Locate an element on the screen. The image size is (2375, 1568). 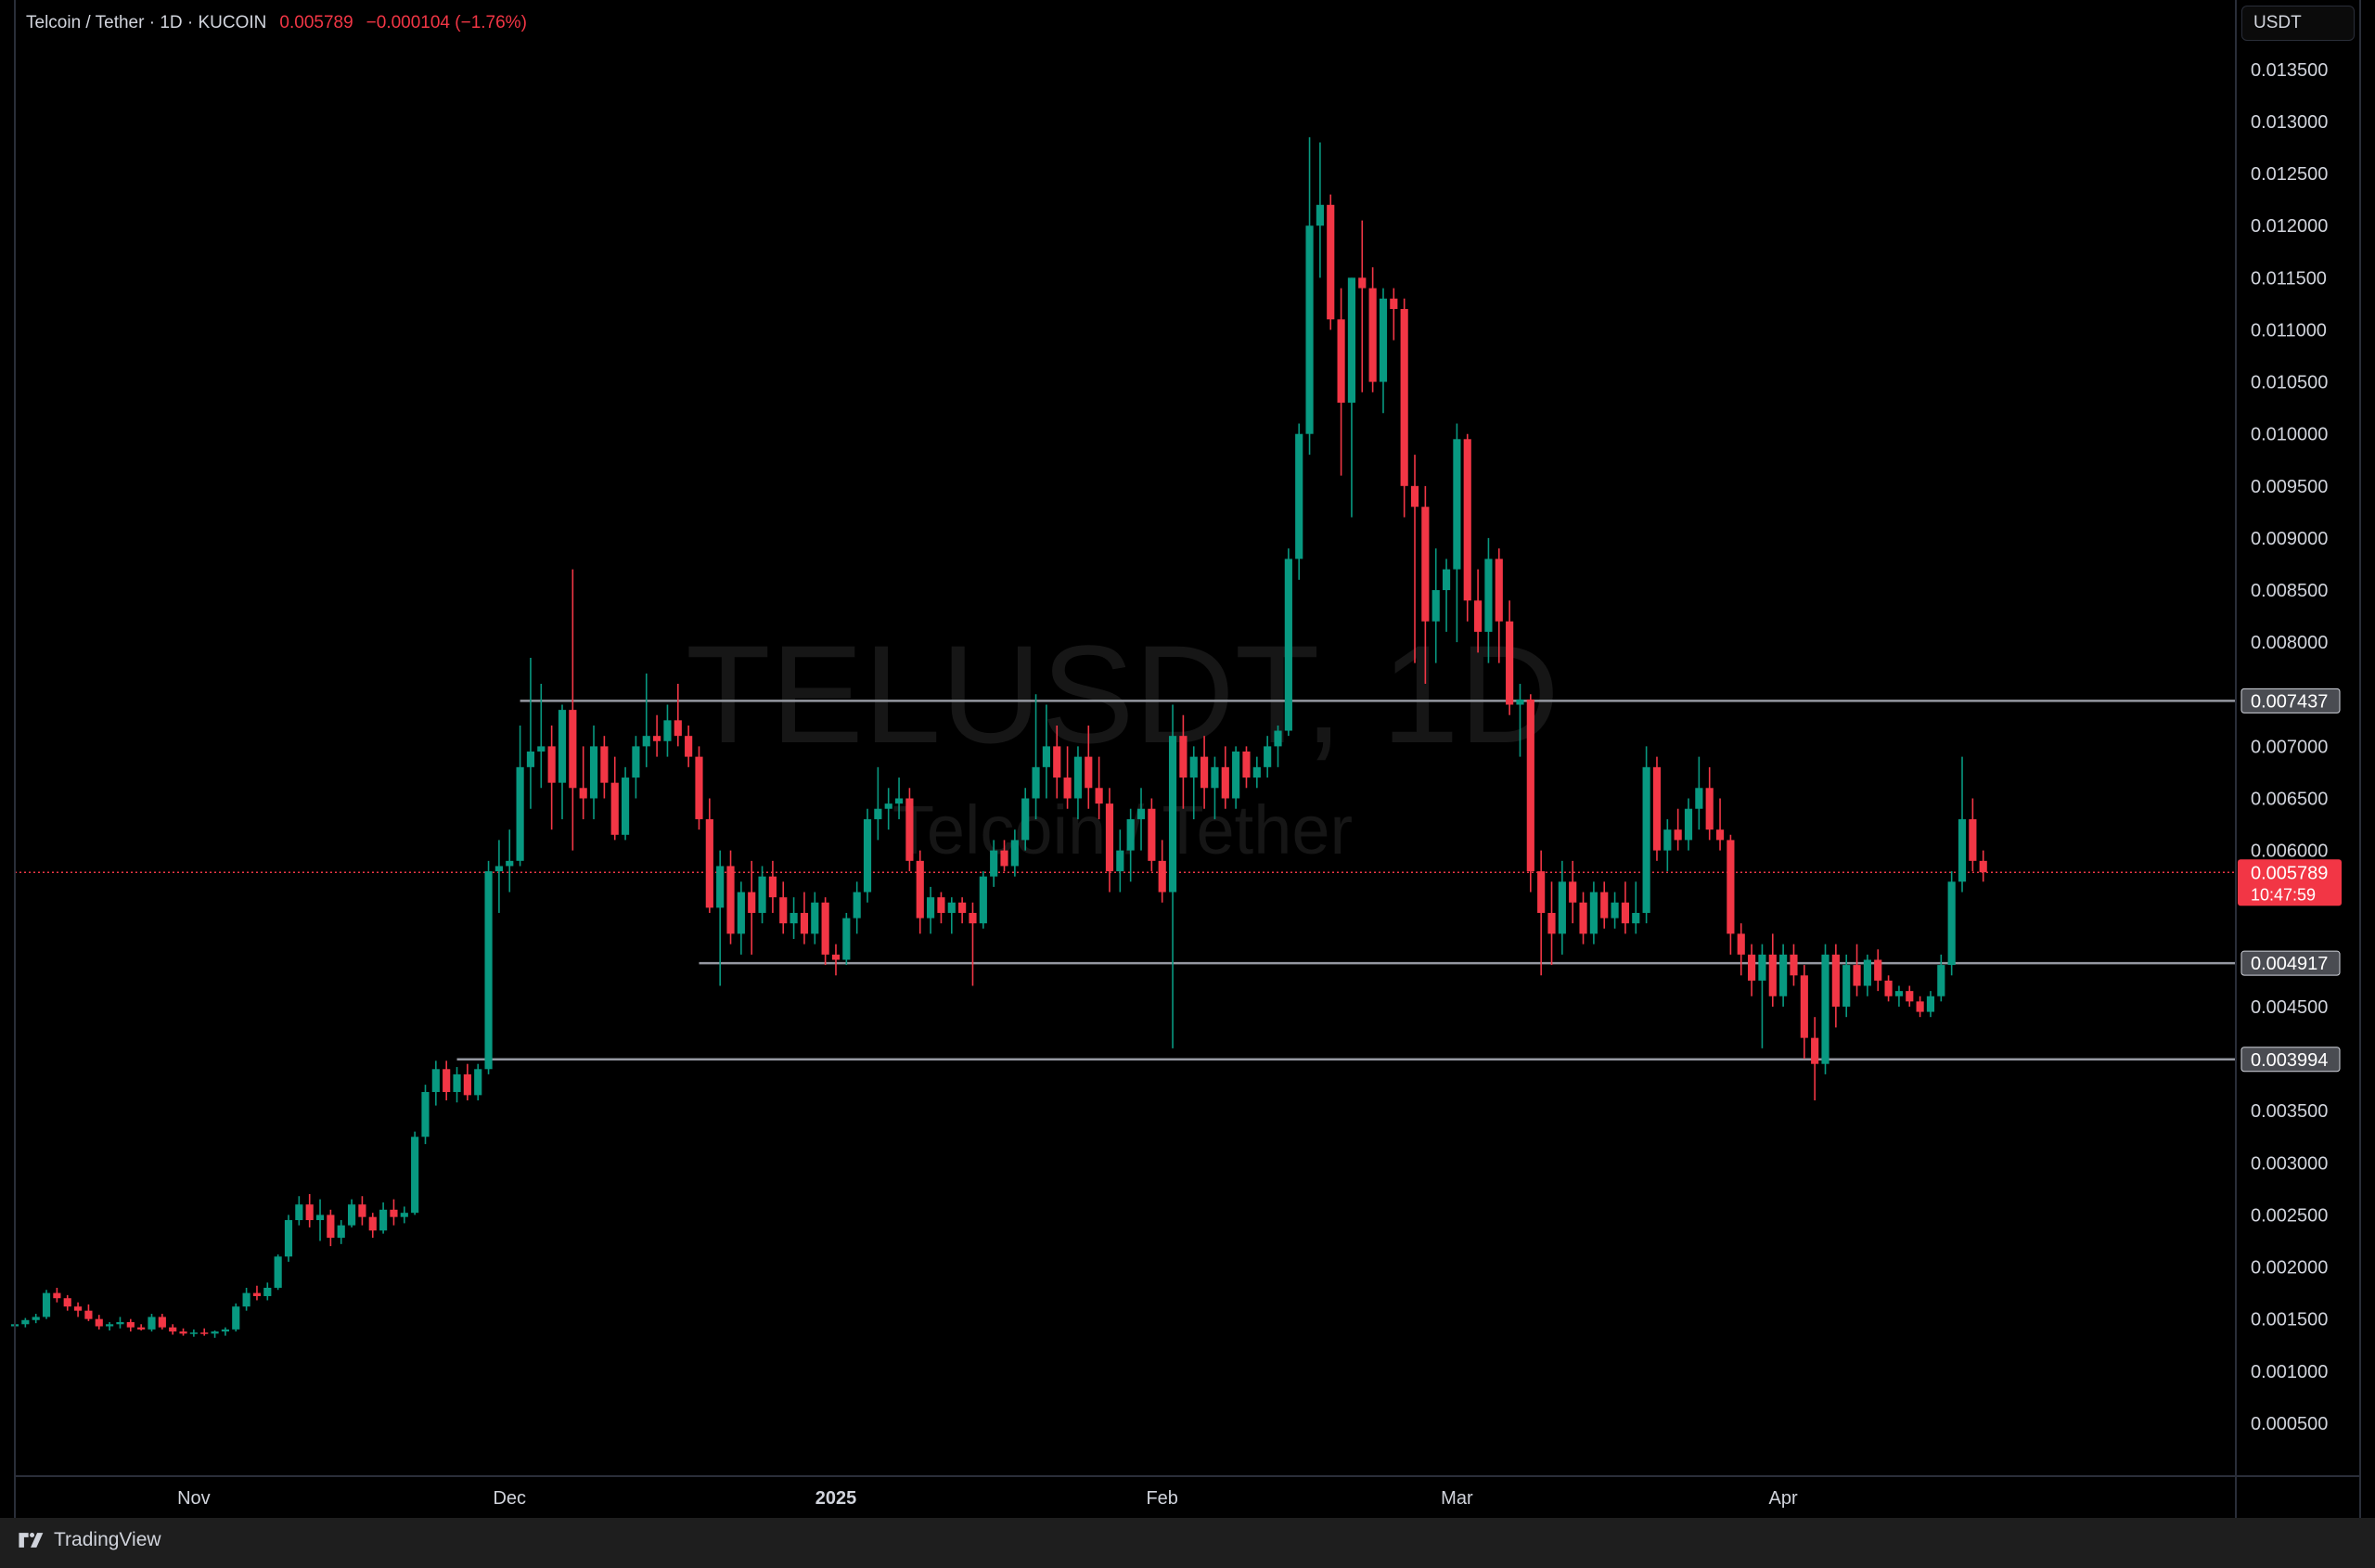
currency-select: USDT is located at coordinates (2298, 24).